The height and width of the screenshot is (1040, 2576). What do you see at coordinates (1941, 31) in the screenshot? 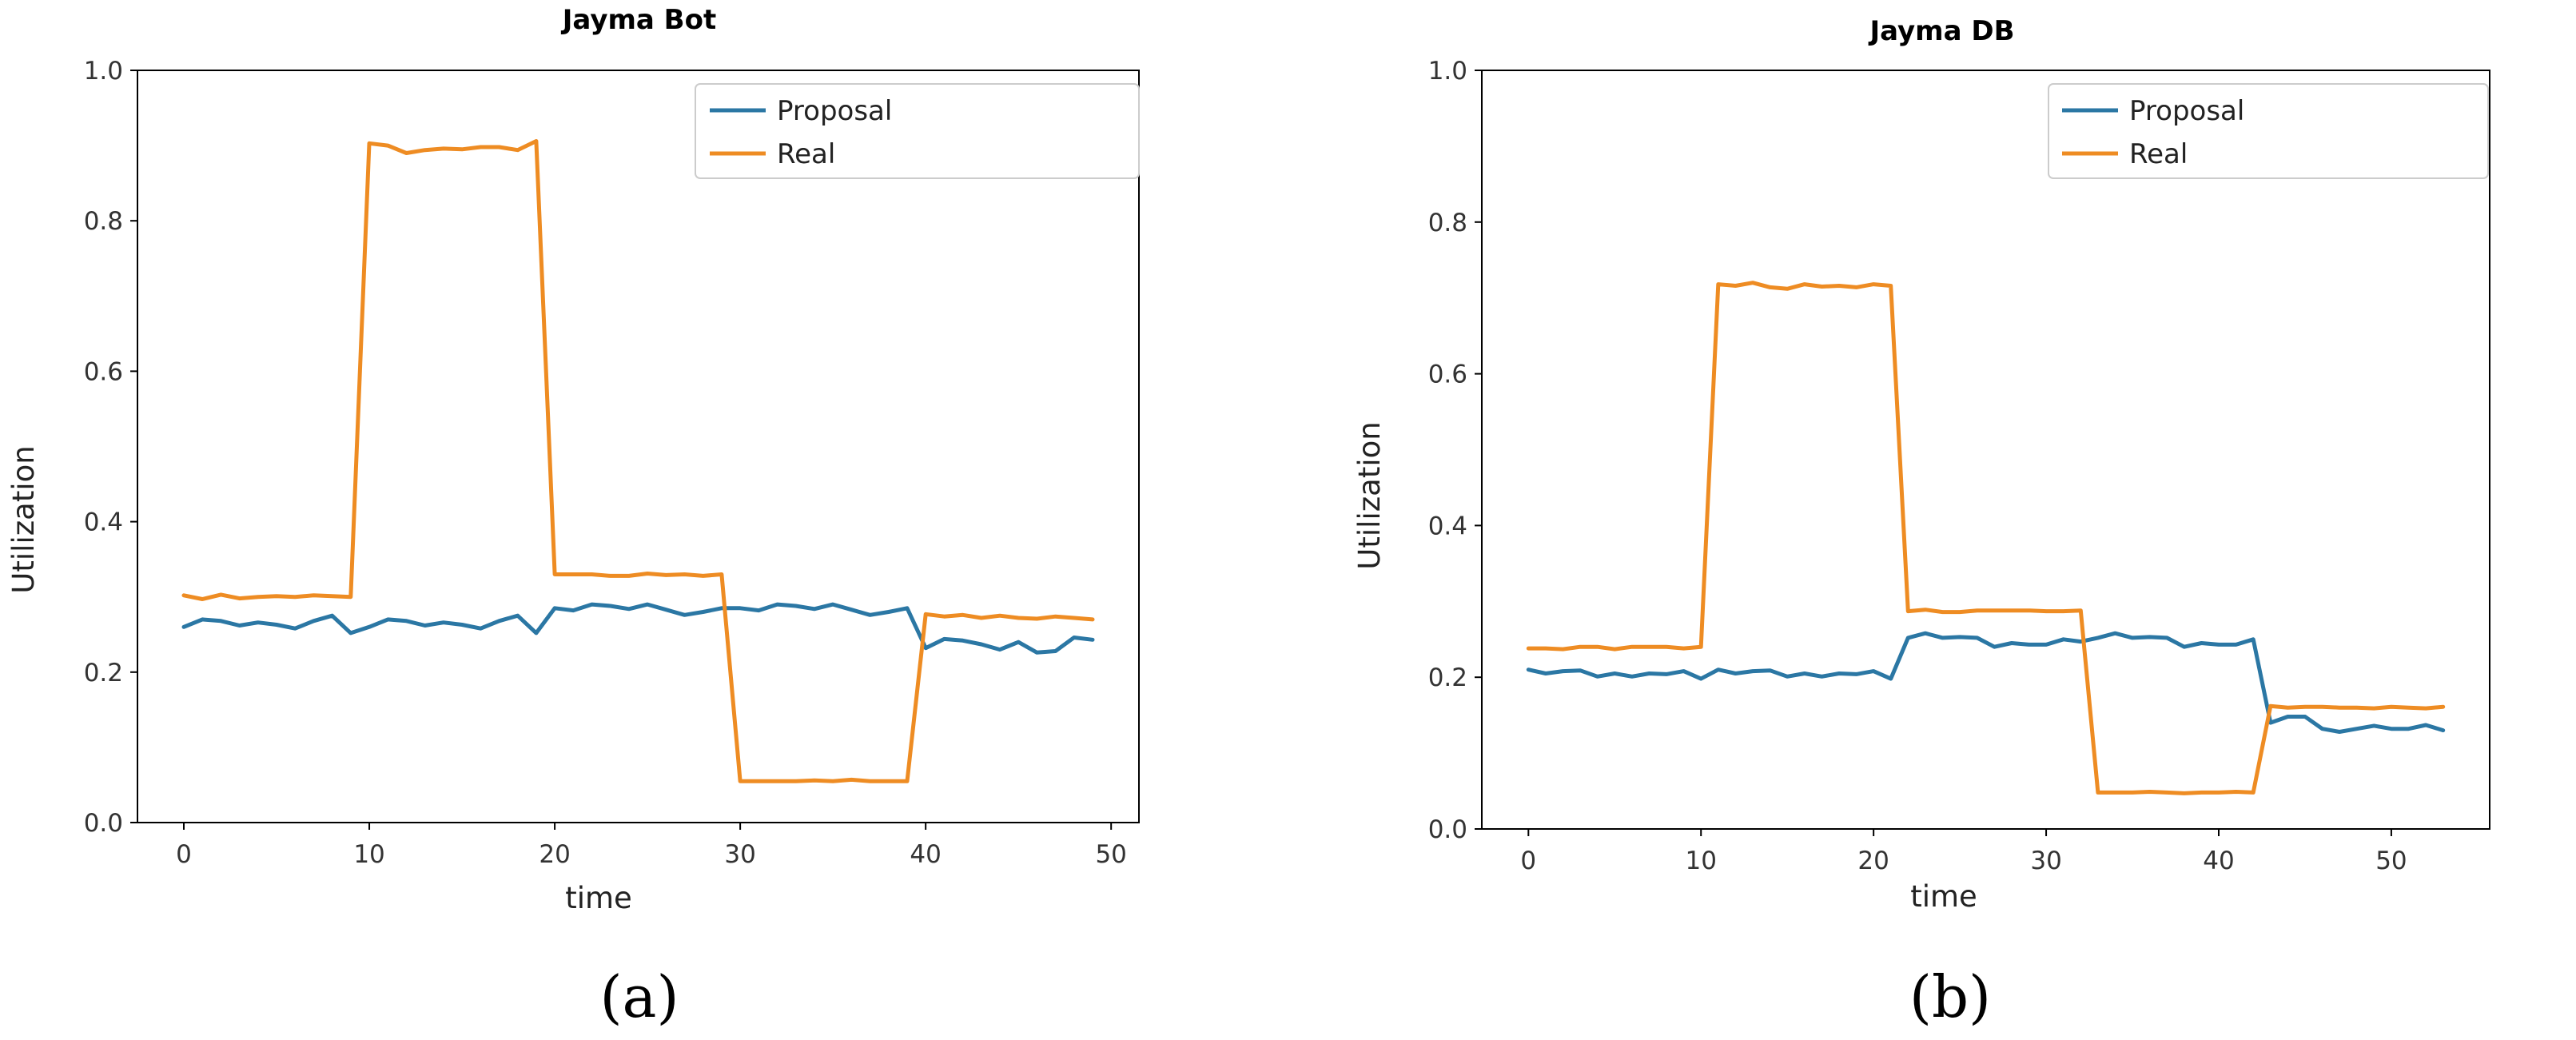
I see `chart-title: Jayma DB` at bounding box center [1941, 31].